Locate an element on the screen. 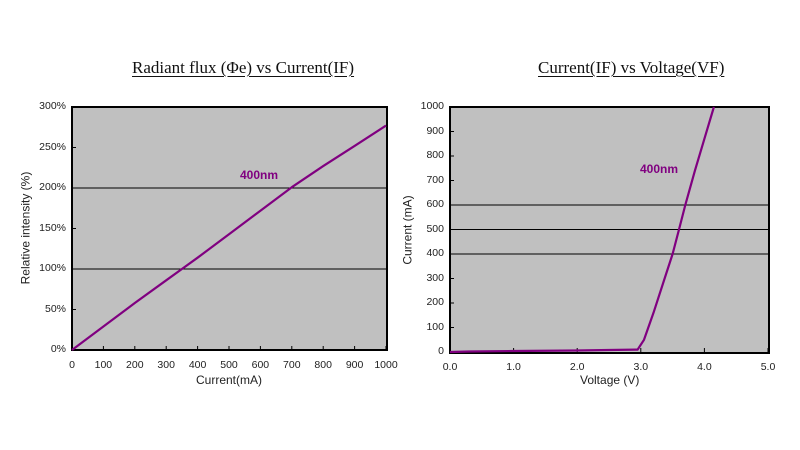  left-x-tick-label: 900 is located at coordinates (354, 365).